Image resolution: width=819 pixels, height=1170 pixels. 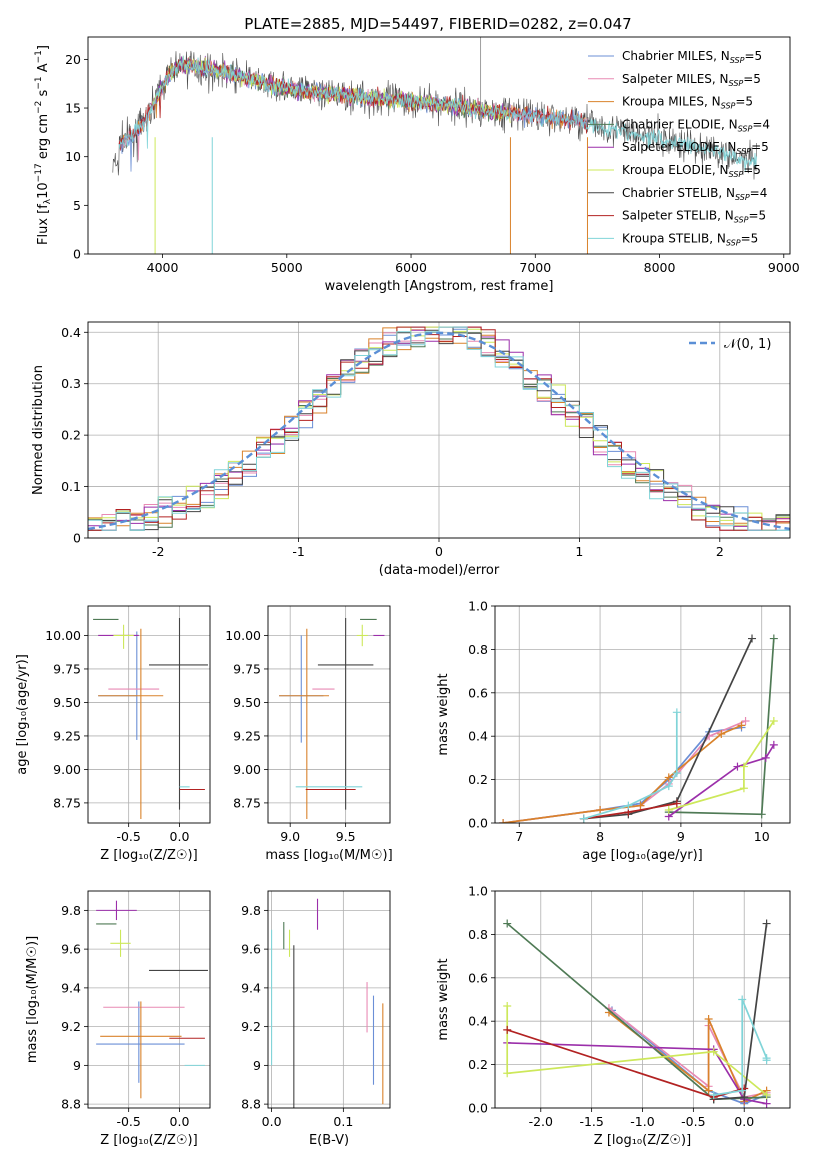 What do you see at coordinates (328, 855) in the screenshot?
I see `x-axis-label: mass [log₁₀(M/M☉)]` at bounding box center [328, 855].